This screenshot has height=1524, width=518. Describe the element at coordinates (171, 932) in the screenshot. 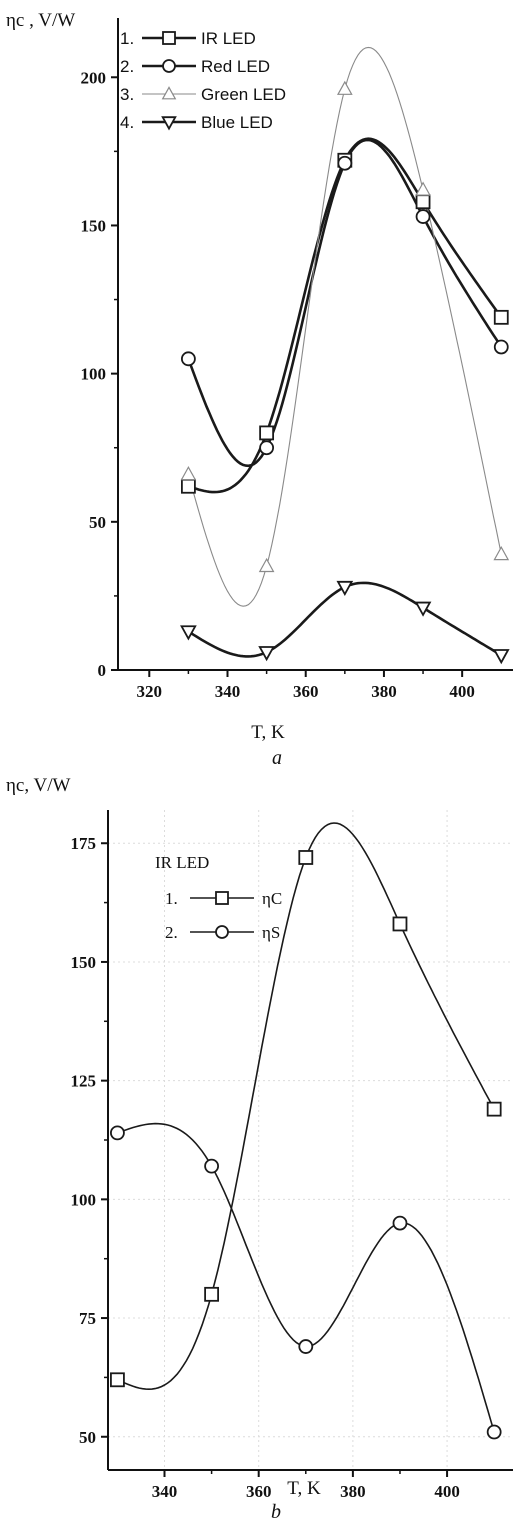

I see `legend-b-num-2: 2.` at that location.